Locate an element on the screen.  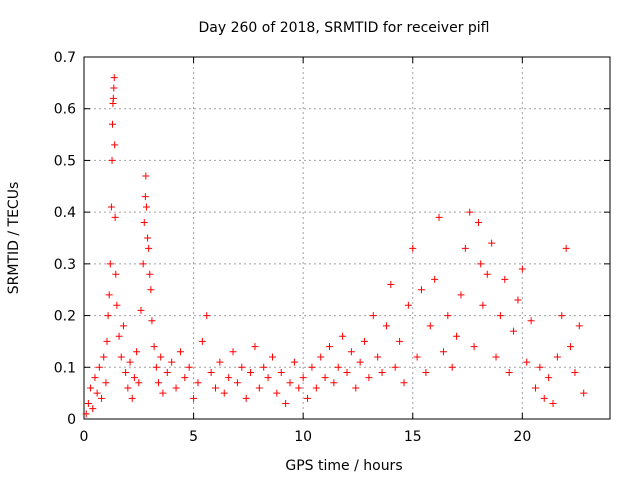
x-tick-label: 10 is located at coordinates (303, 437).